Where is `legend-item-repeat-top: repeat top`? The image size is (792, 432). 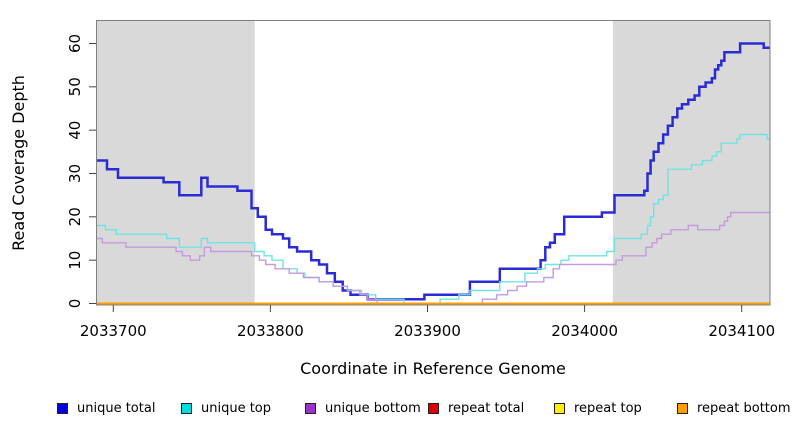
legend-item-repeat-top: repeat top is located at coordinates (598, 408).